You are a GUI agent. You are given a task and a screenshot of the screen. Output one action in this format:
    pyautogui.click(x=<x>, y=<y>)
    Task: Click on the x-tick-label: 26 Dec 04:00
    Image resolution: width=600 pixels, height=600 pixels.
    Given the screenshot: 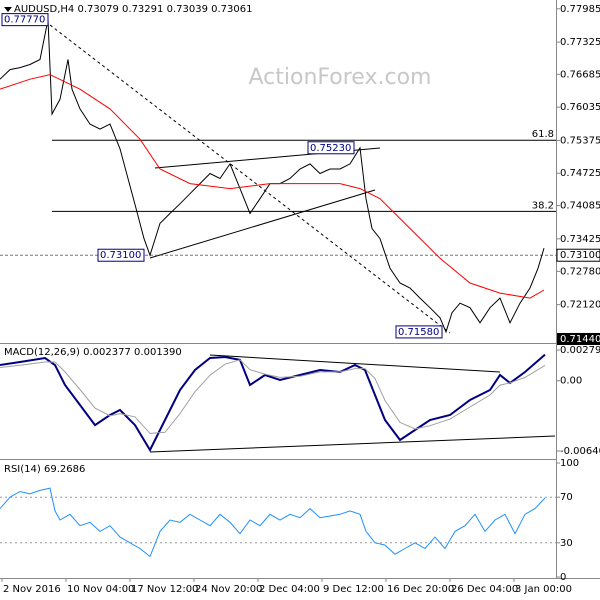 What is the action you would take?
    pyautogui.click(x=484, y=589)
    